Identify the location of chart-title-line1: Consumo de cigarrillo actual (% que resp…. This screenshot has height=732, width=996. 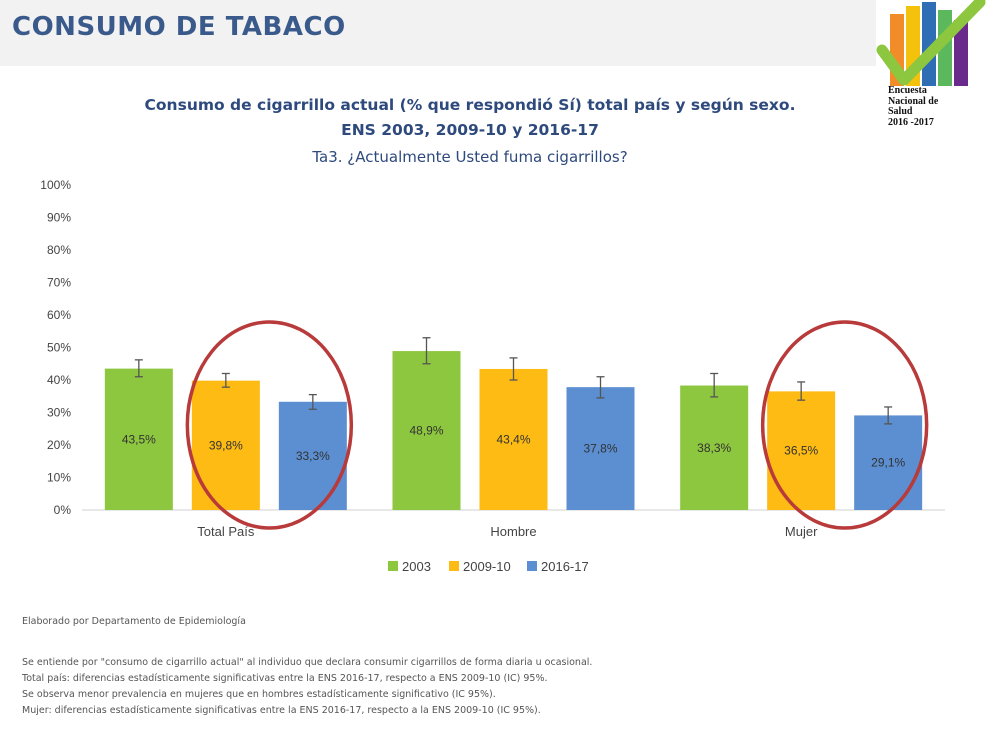
(470, 105).